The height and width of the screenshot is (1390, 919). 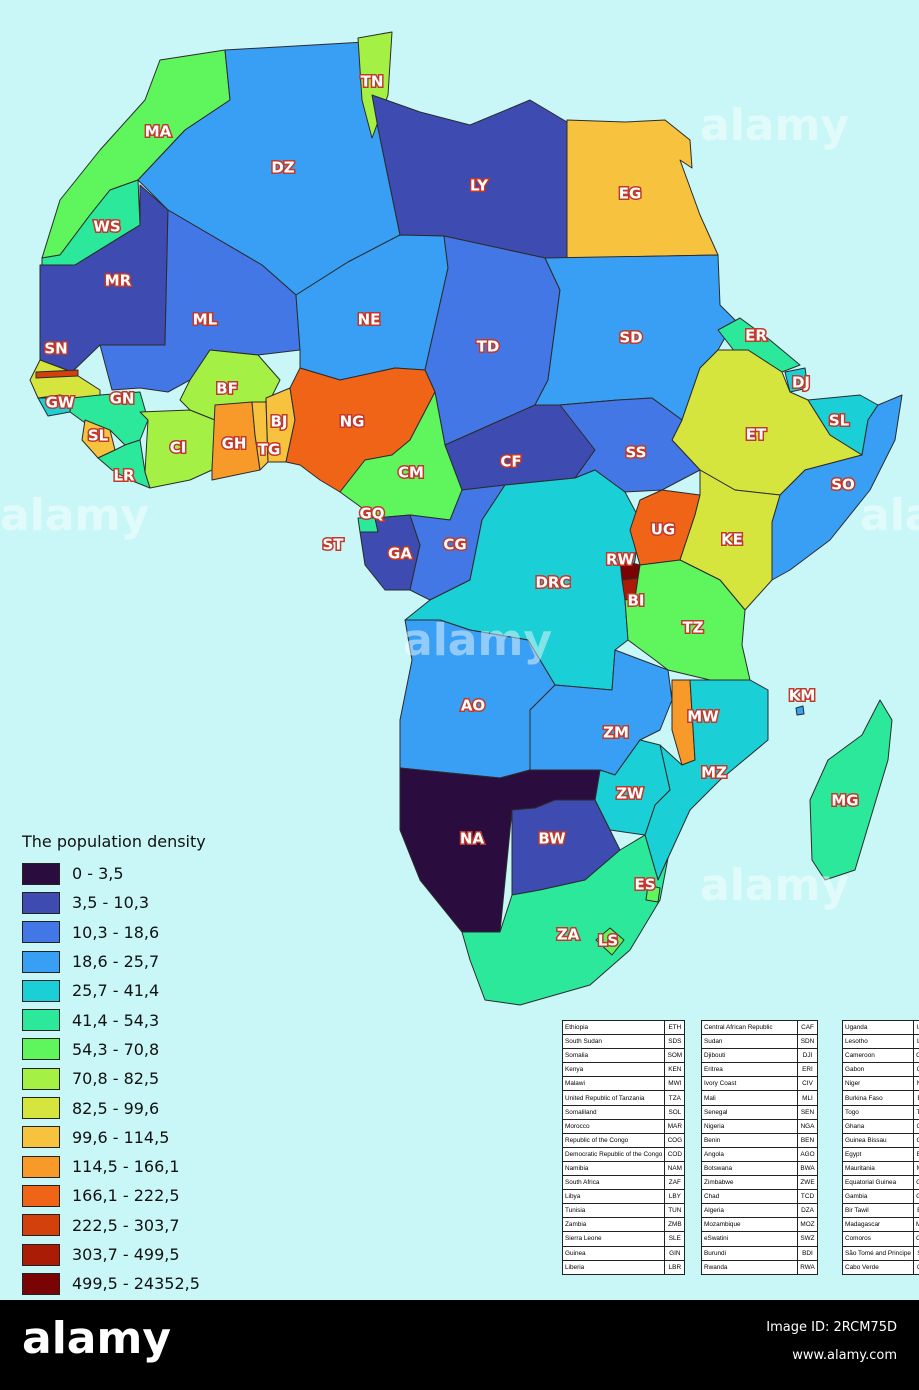 I want to click on country-code-cell: SWZ, so click(x=807, y=1239).